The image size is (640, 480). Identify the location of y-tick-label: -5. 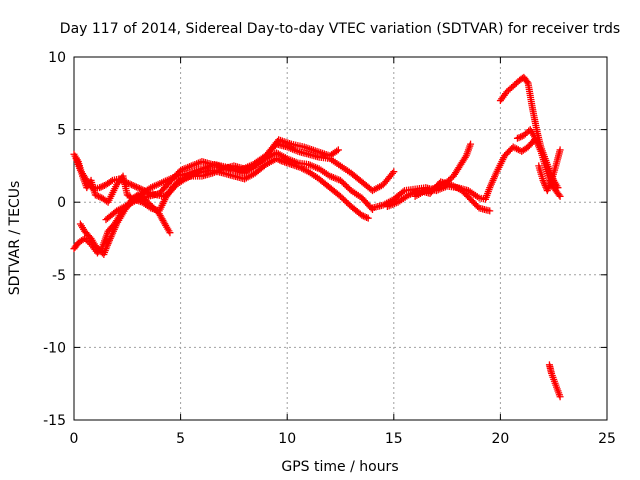
(59, 276).